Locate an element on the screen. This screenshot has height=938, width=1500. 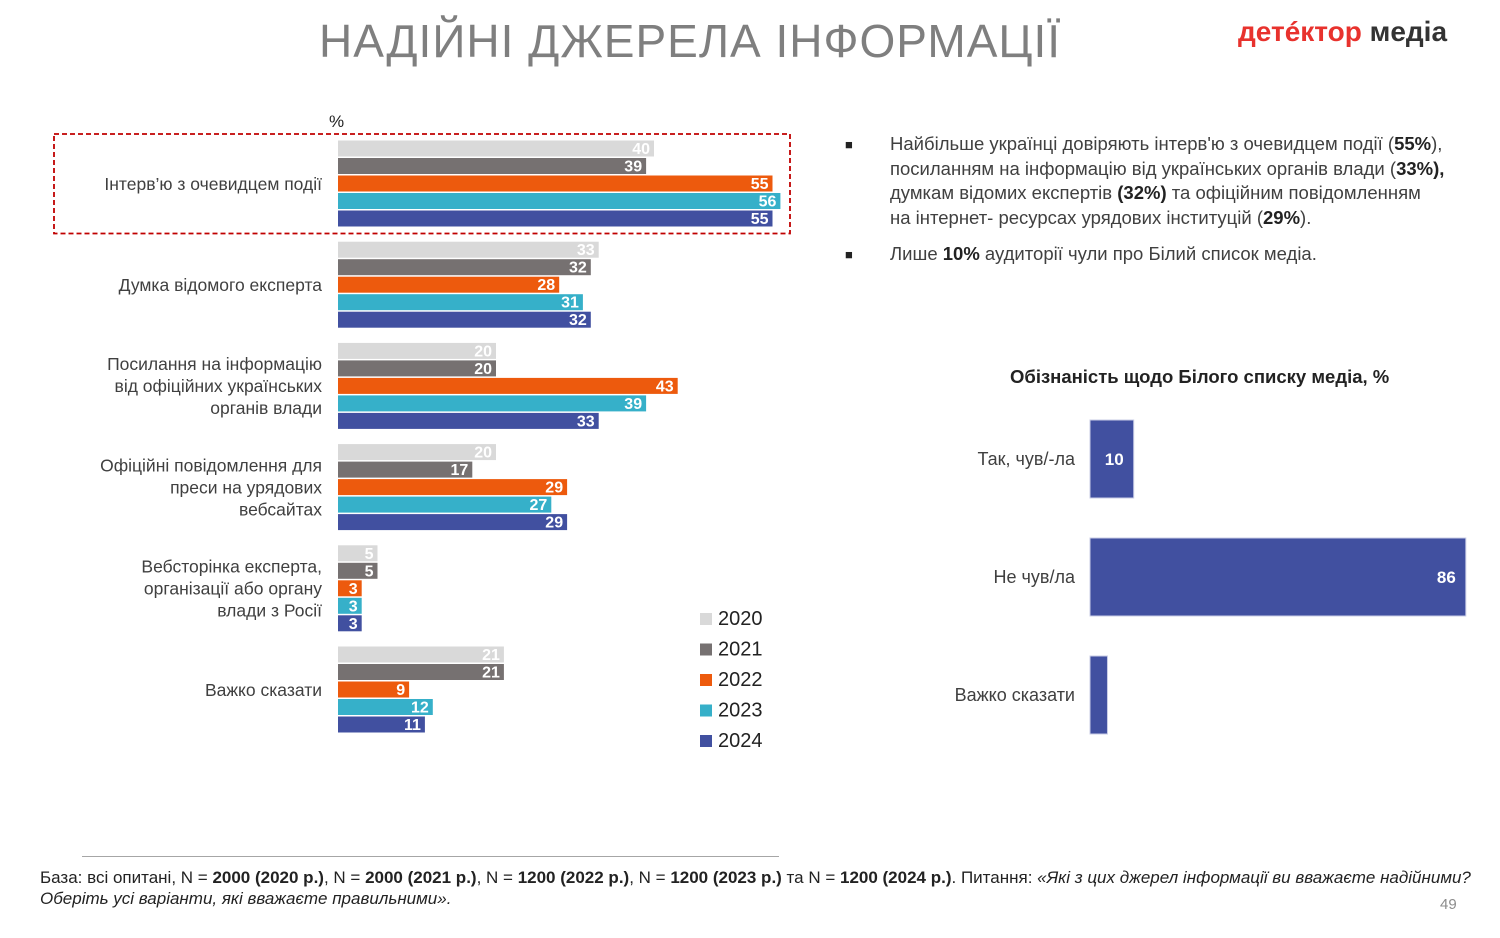
data-label: 56 is located at coordinates (768, 202).